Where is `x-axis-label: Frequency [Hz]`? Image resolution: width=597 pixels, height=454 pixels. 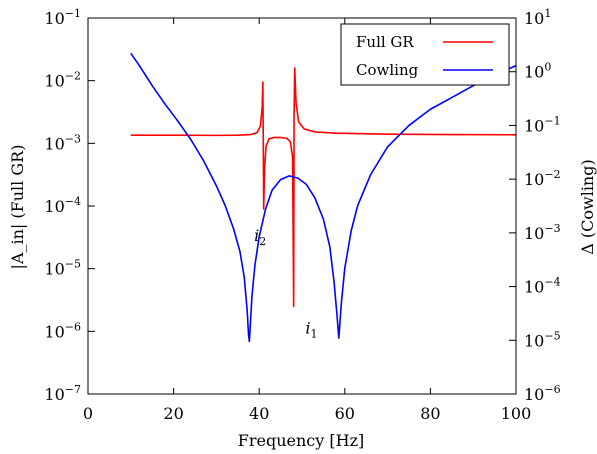
x-axis-label: Frequency [Hz] is located at coordinates (301, 440).